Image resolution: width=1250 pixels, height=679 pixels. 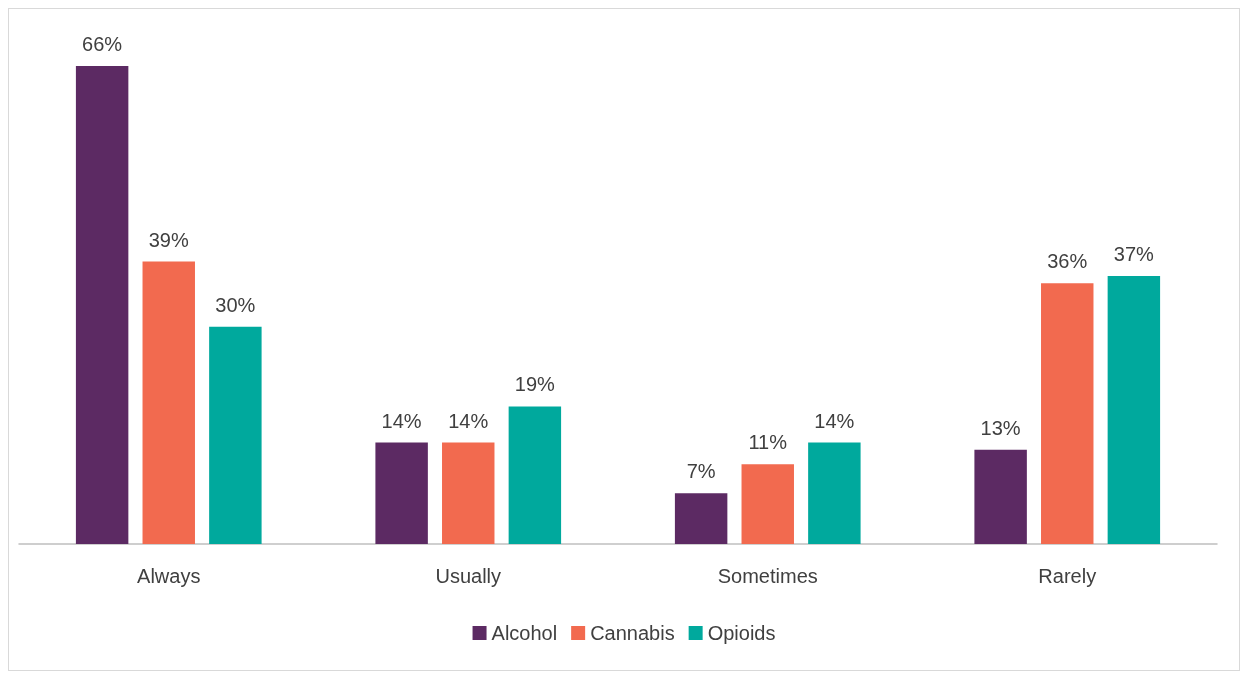 I want to click on data-label: 19%, so click(x=535, y=384).